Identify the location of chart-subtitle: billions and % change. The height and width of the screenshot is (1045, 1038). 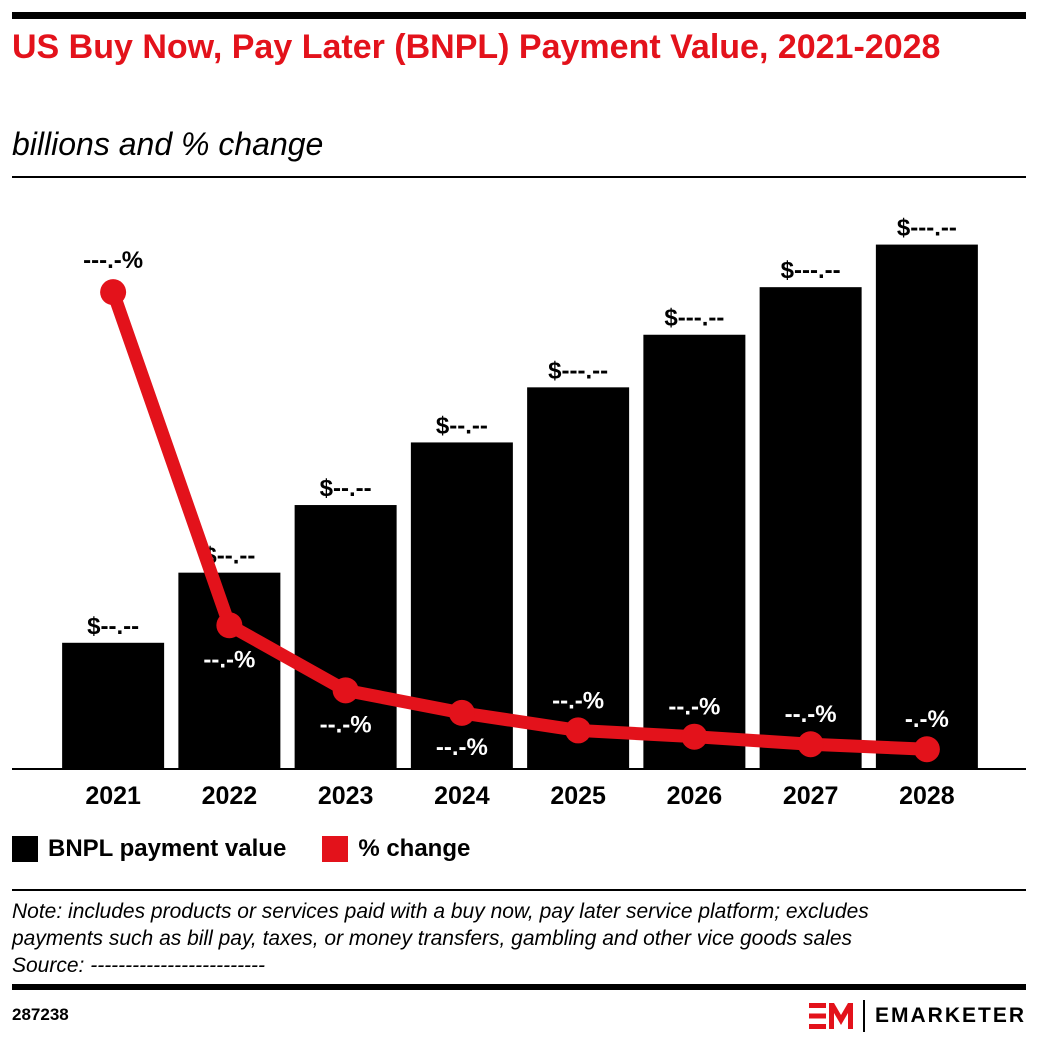
(168, 144).